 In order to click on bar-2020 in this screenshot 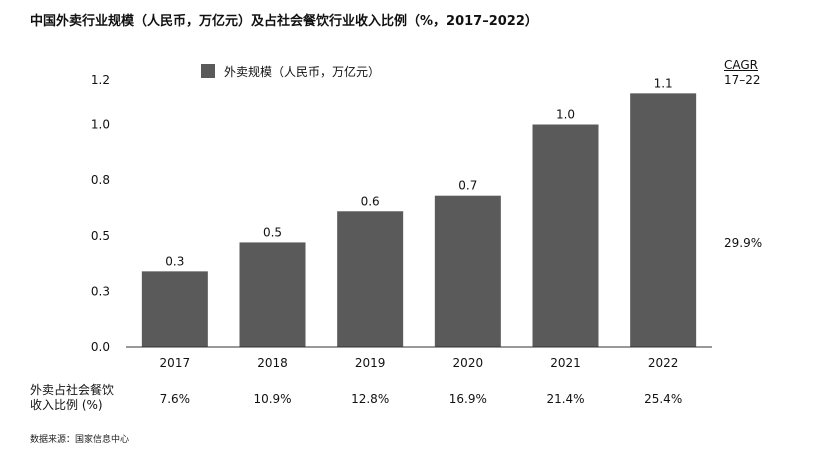, I will do `click(467, 271)`.